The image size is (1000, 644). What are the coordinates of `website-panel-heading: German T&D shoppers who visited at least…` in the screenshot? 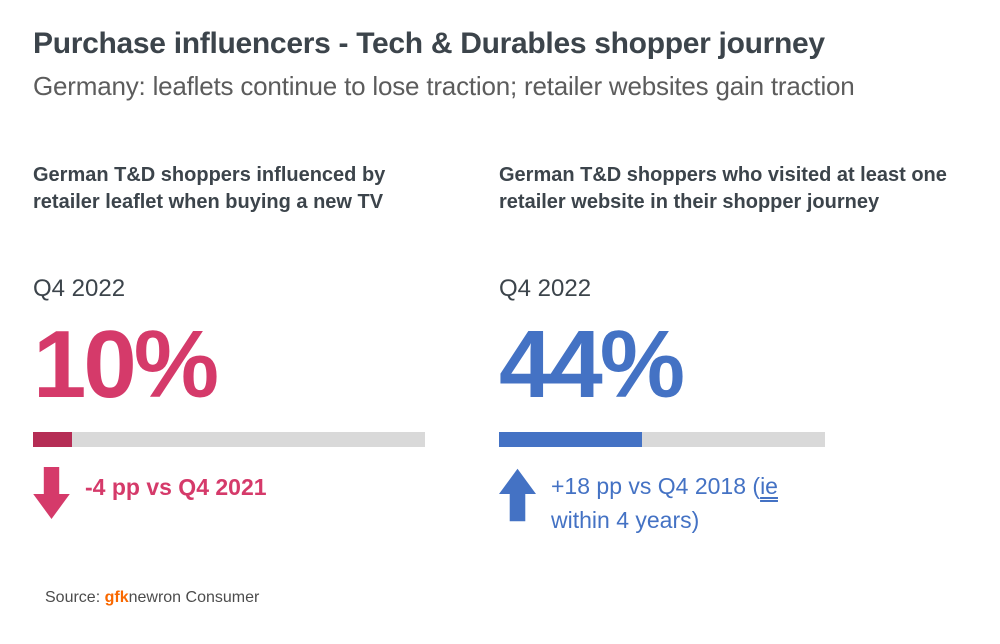 It's located at (723, 188).